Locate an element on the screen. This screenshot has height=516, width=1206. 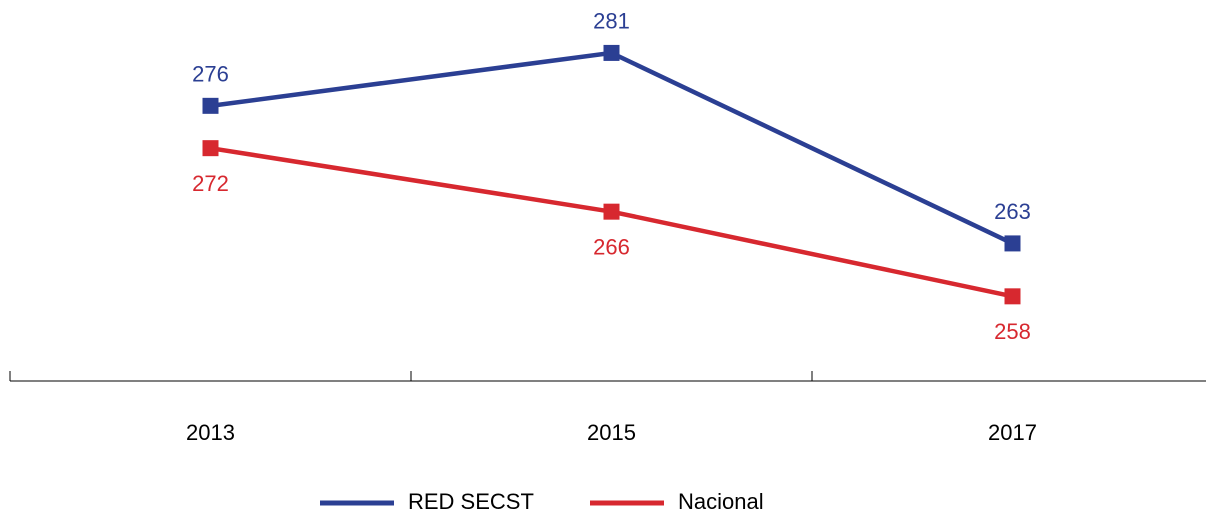
x-tick-label: 2017 is located at coordinates (1012, 432).